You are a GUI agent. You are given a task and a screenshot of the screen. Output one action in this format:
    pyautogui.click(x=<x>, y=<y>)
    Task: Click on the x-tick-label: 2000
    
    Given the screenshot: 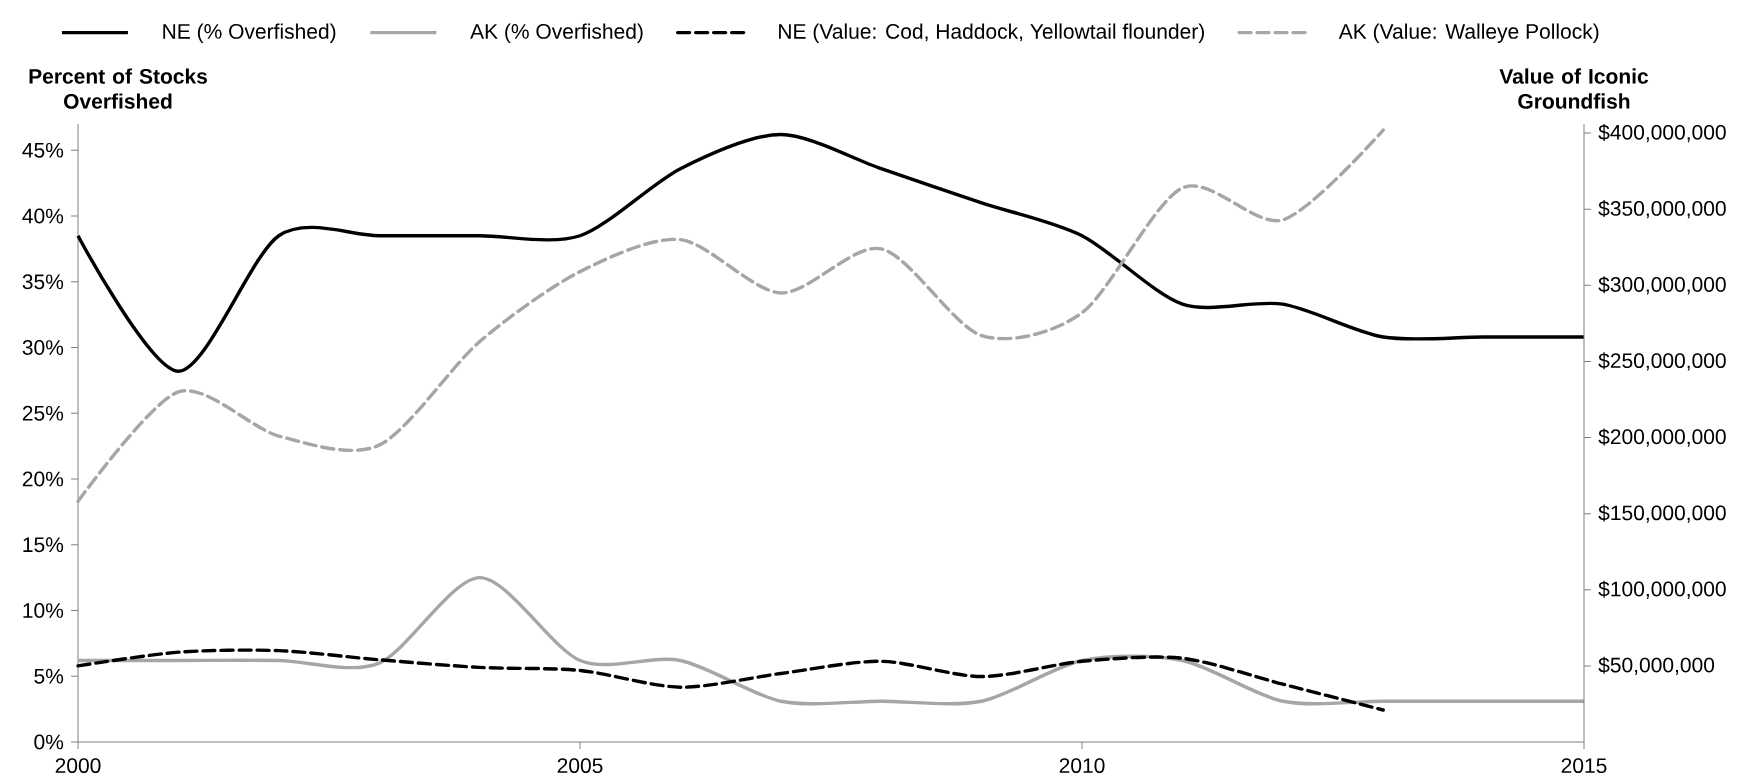 What is the action you would take?
    pyautogui.click(x=78, y=766)
    